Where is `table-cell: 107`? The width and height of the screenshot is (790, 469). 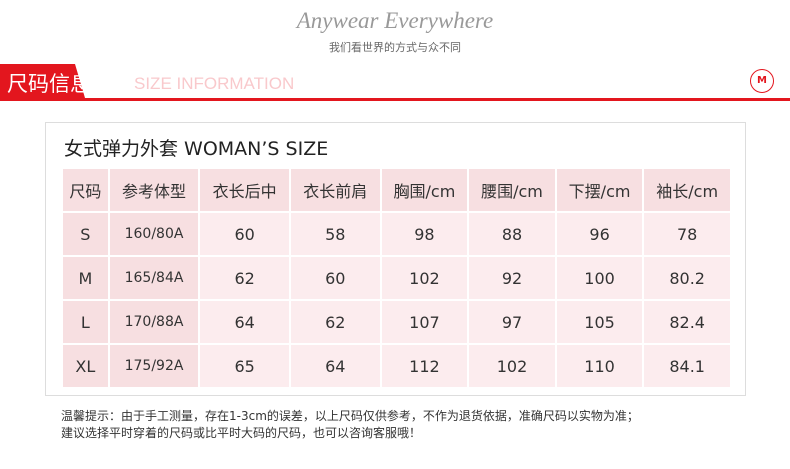 table-cell: 107 is located at coordinates (424, 322).